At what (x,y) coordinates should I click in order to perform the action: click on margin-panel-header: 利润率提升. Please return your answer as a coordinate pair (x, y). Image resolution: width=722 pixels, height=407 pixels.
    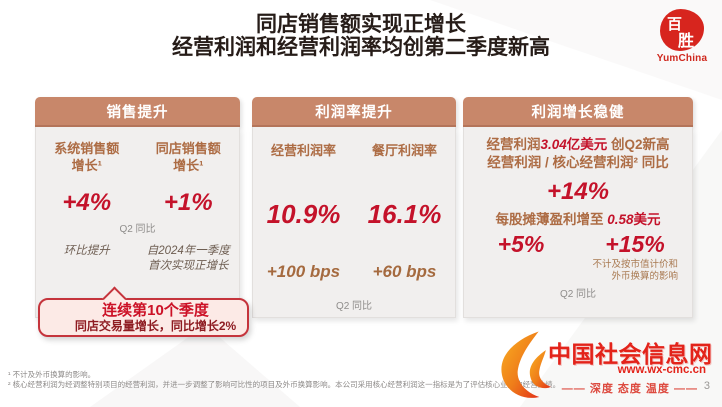
    Looking at the image, I should click on (354, 112).